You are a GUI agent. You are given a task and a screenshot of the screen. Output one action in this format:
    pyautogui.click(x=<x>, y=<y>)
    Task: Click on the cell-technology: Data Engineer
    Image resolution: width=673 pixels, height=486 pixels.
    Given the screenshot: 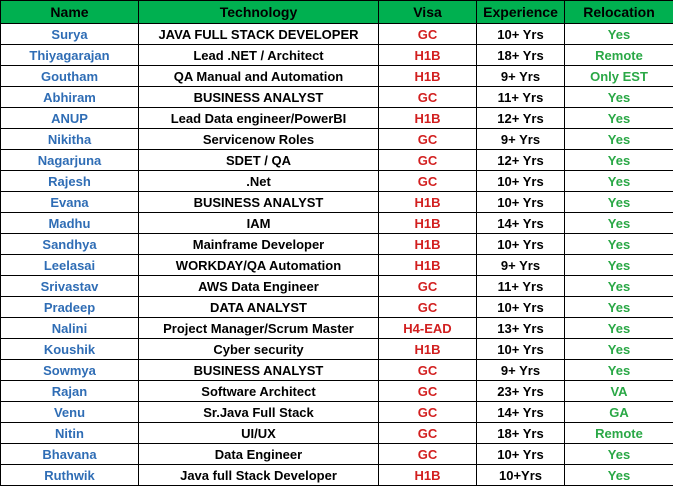 What is the action you would take?
    pyautogui.click(x=258, y=454)
    